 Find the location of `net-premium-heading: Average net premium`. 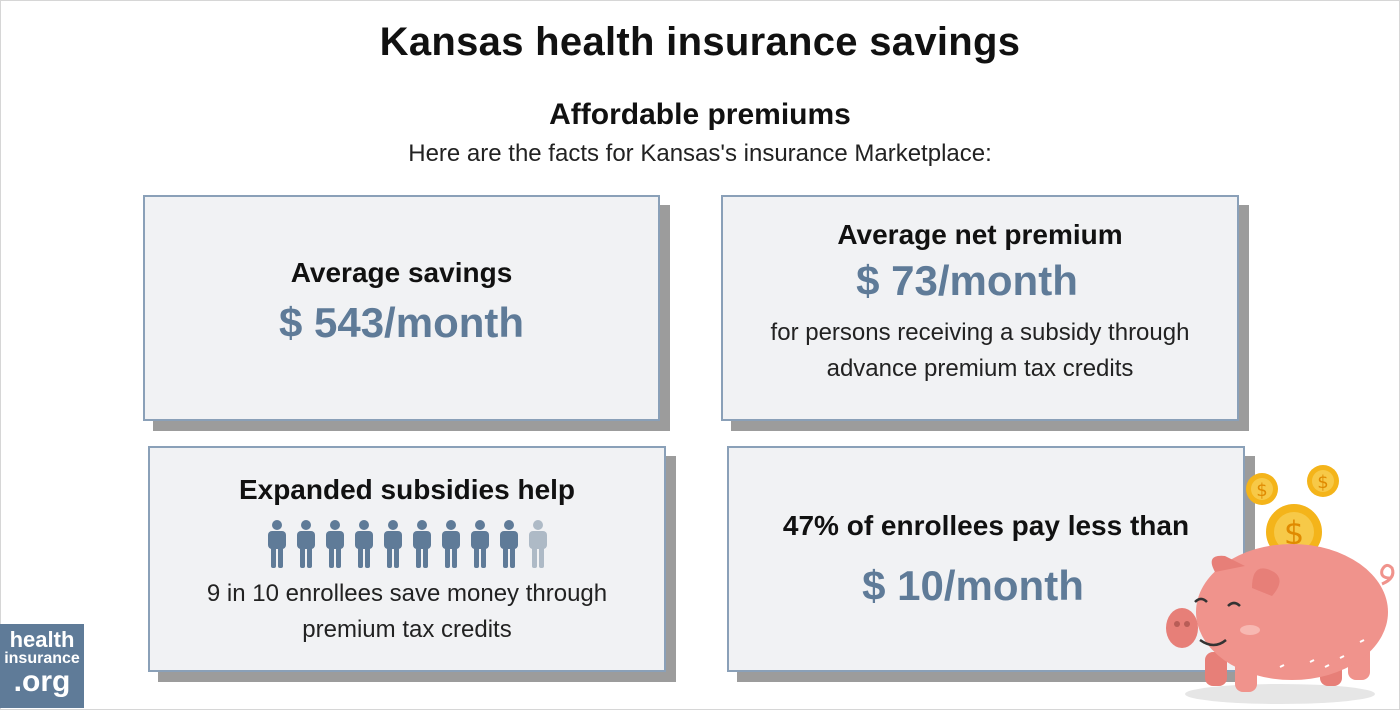

net-premium-heading: Average net premium is located at coordinates (980, 234).